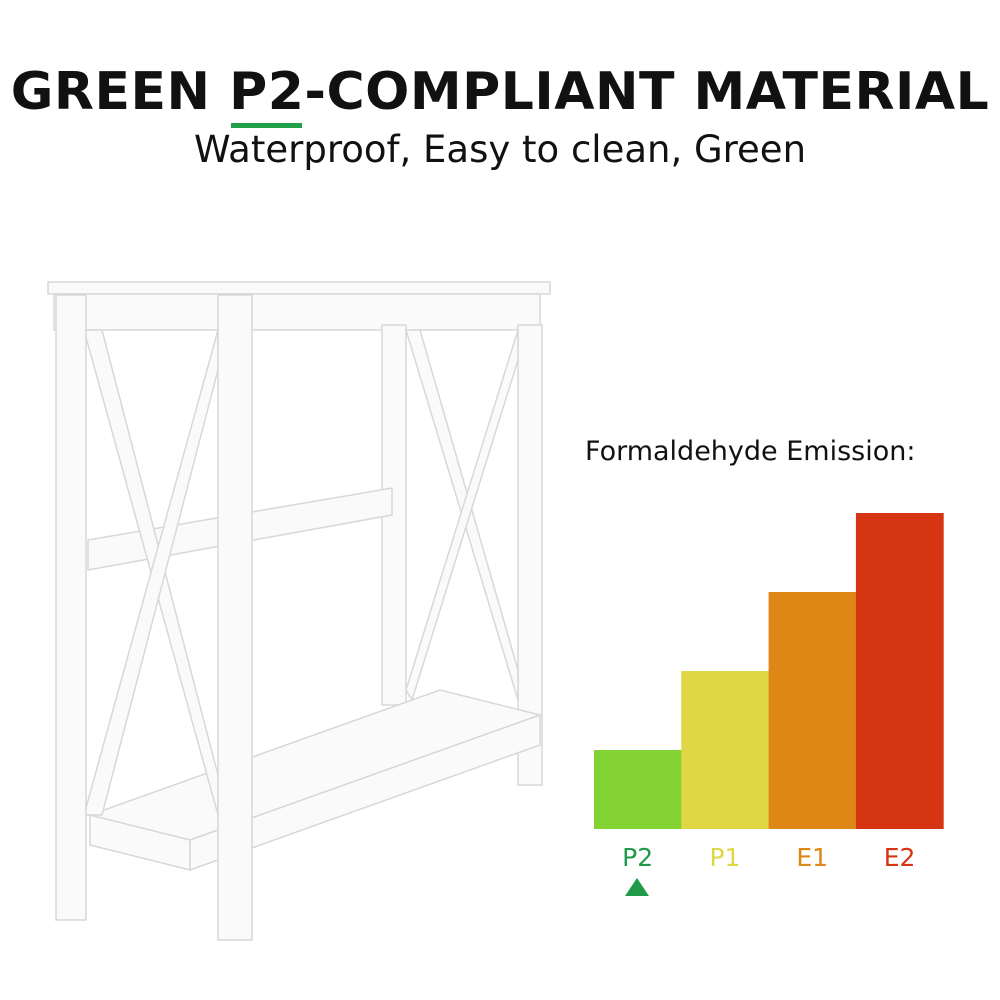 This screenshot has height=1000, width=1000. What do you see at coordinates (724, 857) in the screenshot?
I see `bar-label-p1: P1` at bounding box center [724, 857].